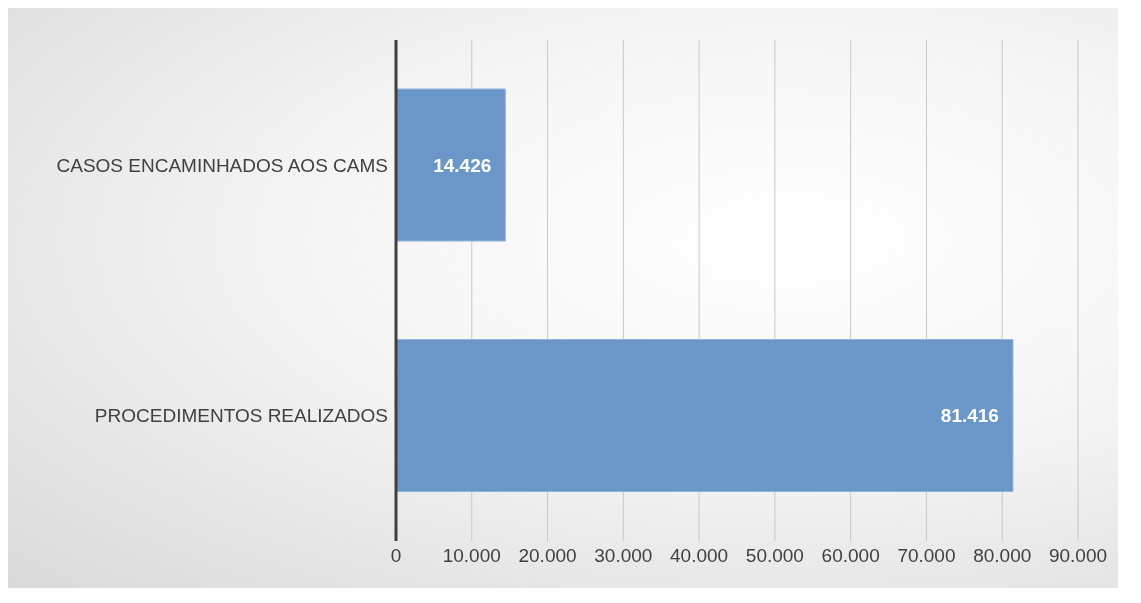 This screenshot has width=1141, height=603. What do you see at coordinates (1078, 556) in the screenshot?
I see `x-tick-label: 90.000` at bounding box center [1078, 556].